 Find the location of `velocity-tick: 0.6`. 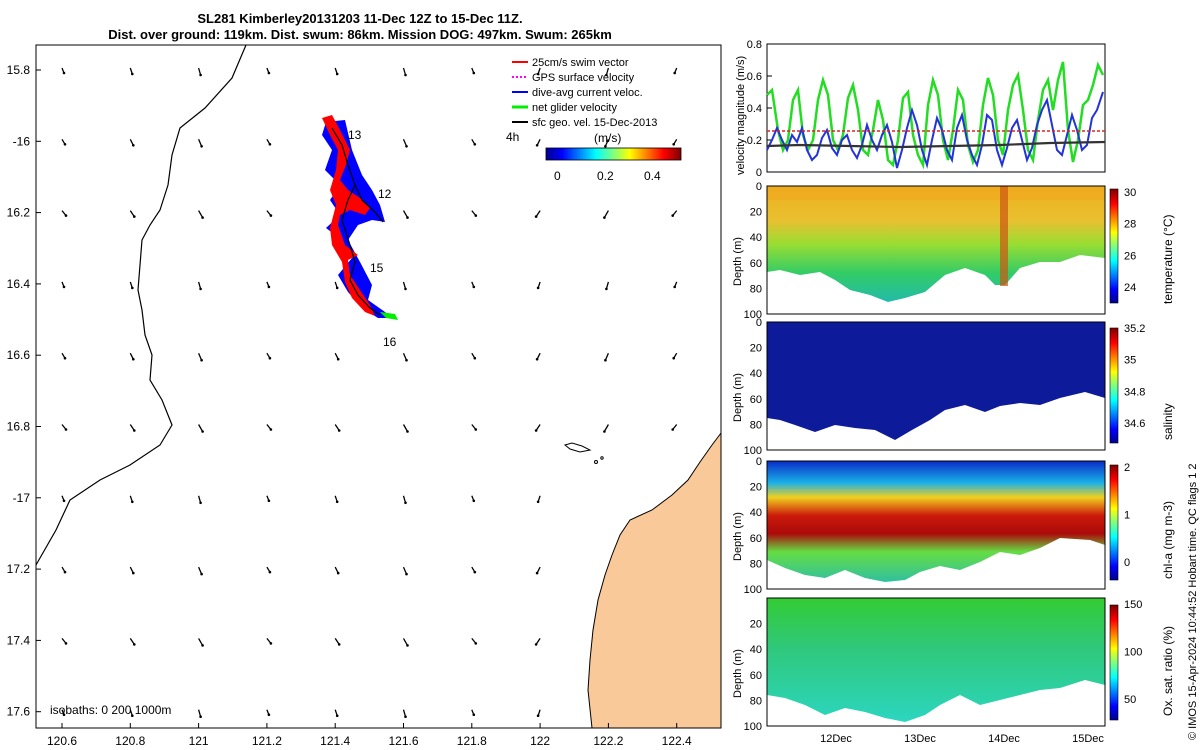

velocity-tick: 0.6 is located at coordinates (754, 77).